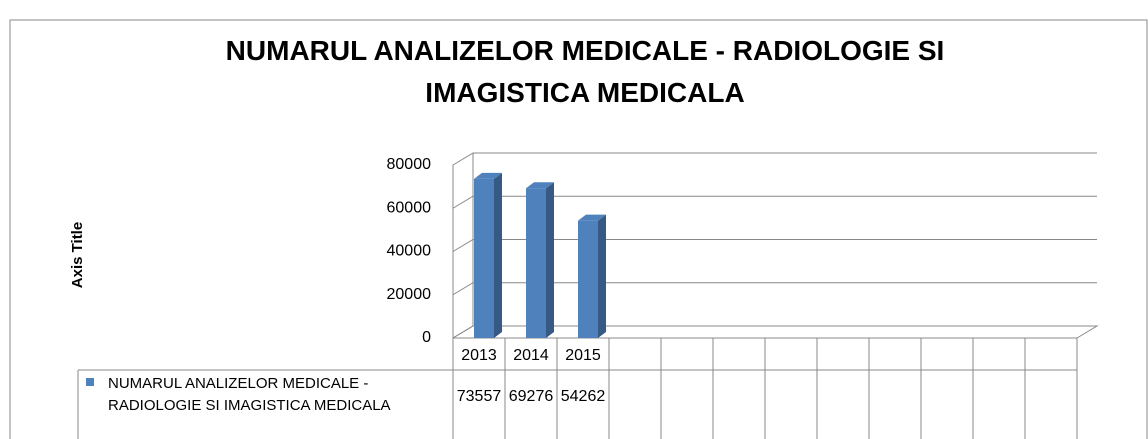 This screenshot has width=1148, height=439. What do you see at coordinates (531, 396) in the screenshot?
I see `value-cell: 69276` at bounding box center [531, 396].